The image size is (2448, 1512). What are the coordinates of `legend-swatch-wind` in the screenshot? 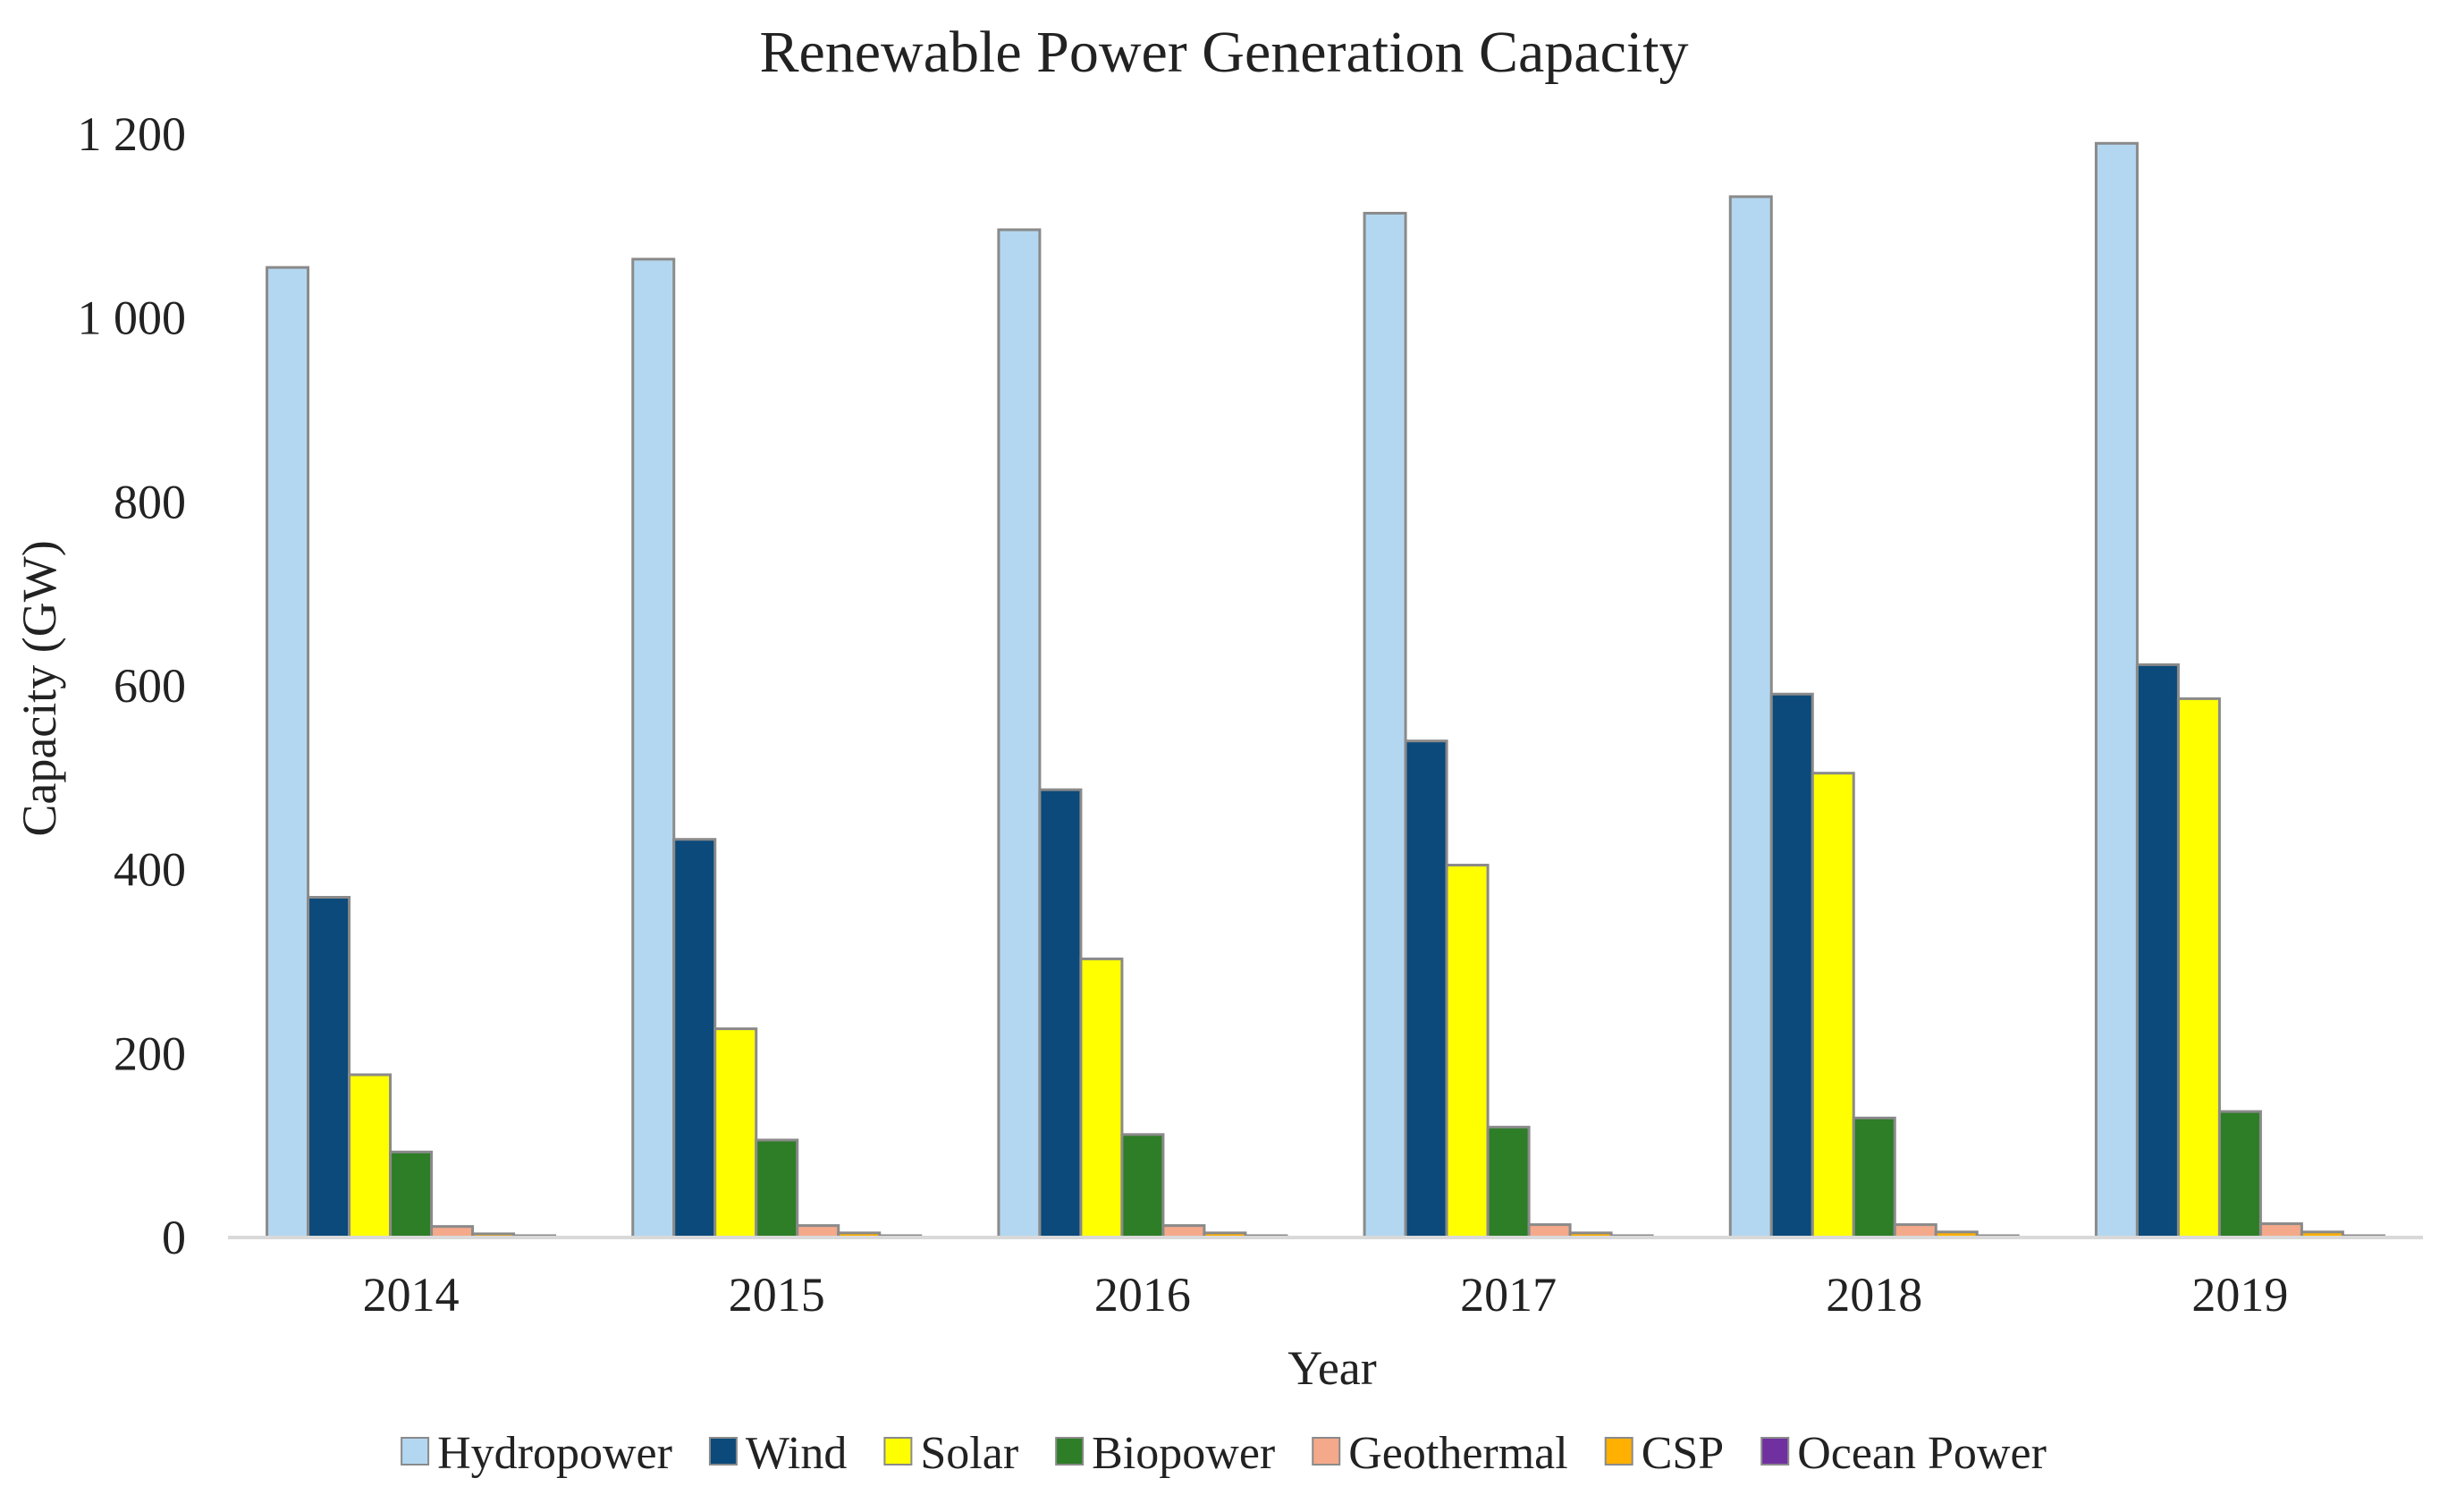 It's located at (723, 1451).